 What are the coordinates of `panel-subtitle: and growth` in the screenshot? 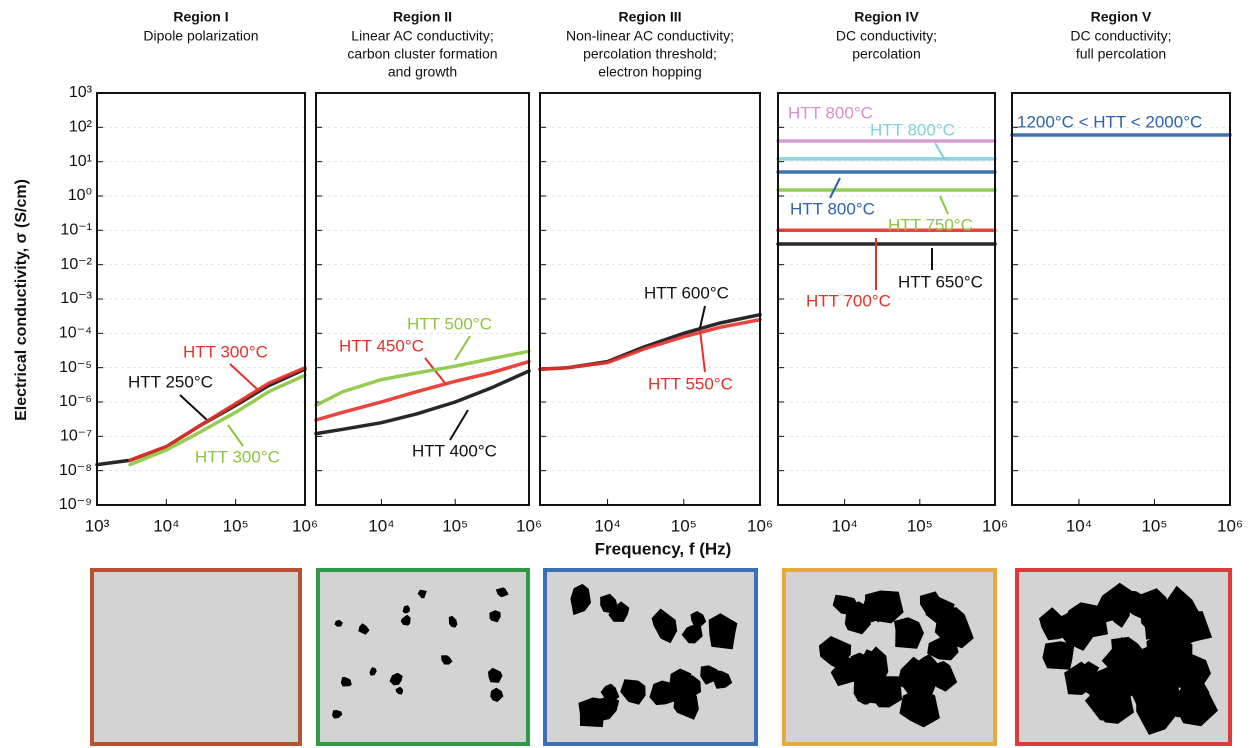 It's located at (422, 72).